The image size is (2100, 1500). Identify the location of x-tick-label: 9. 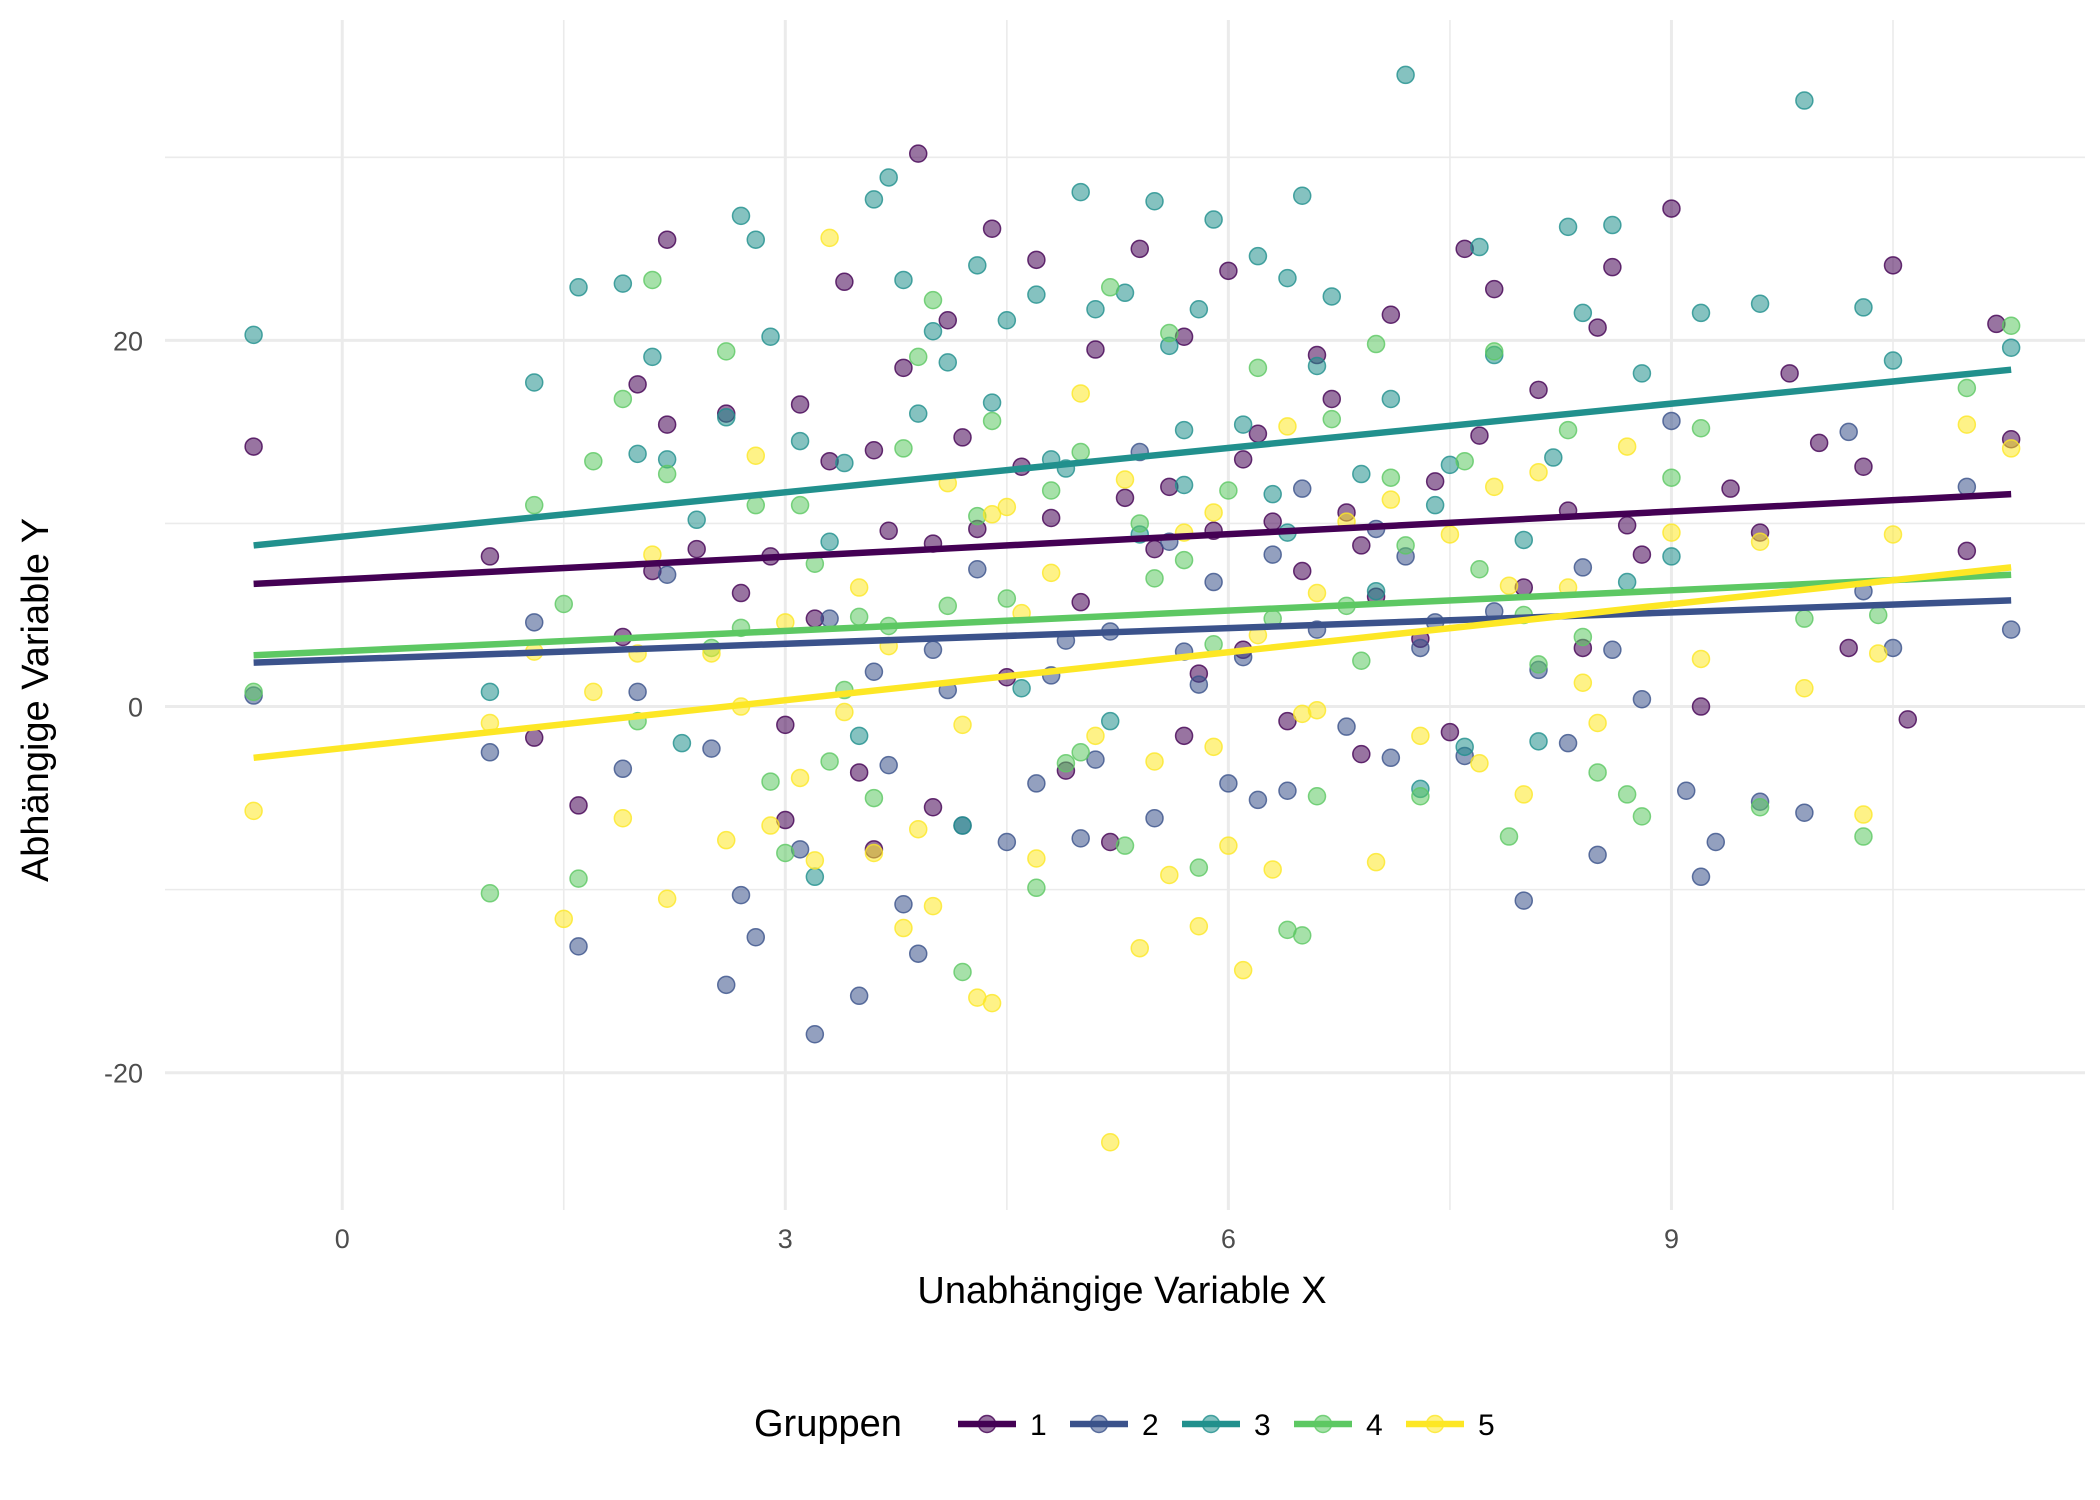
(1671, 1239).